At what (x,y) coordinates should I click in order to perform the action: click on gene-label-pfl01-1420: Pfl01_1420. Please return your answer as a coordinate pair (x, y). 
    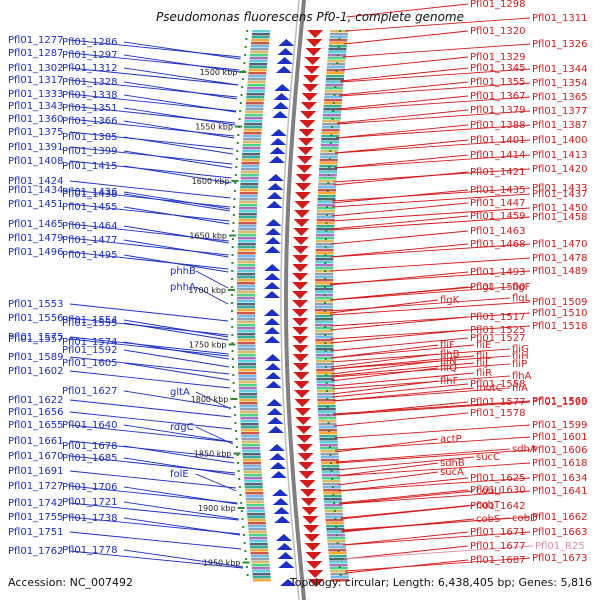
    Looking at the image, I should click on (560, 169).